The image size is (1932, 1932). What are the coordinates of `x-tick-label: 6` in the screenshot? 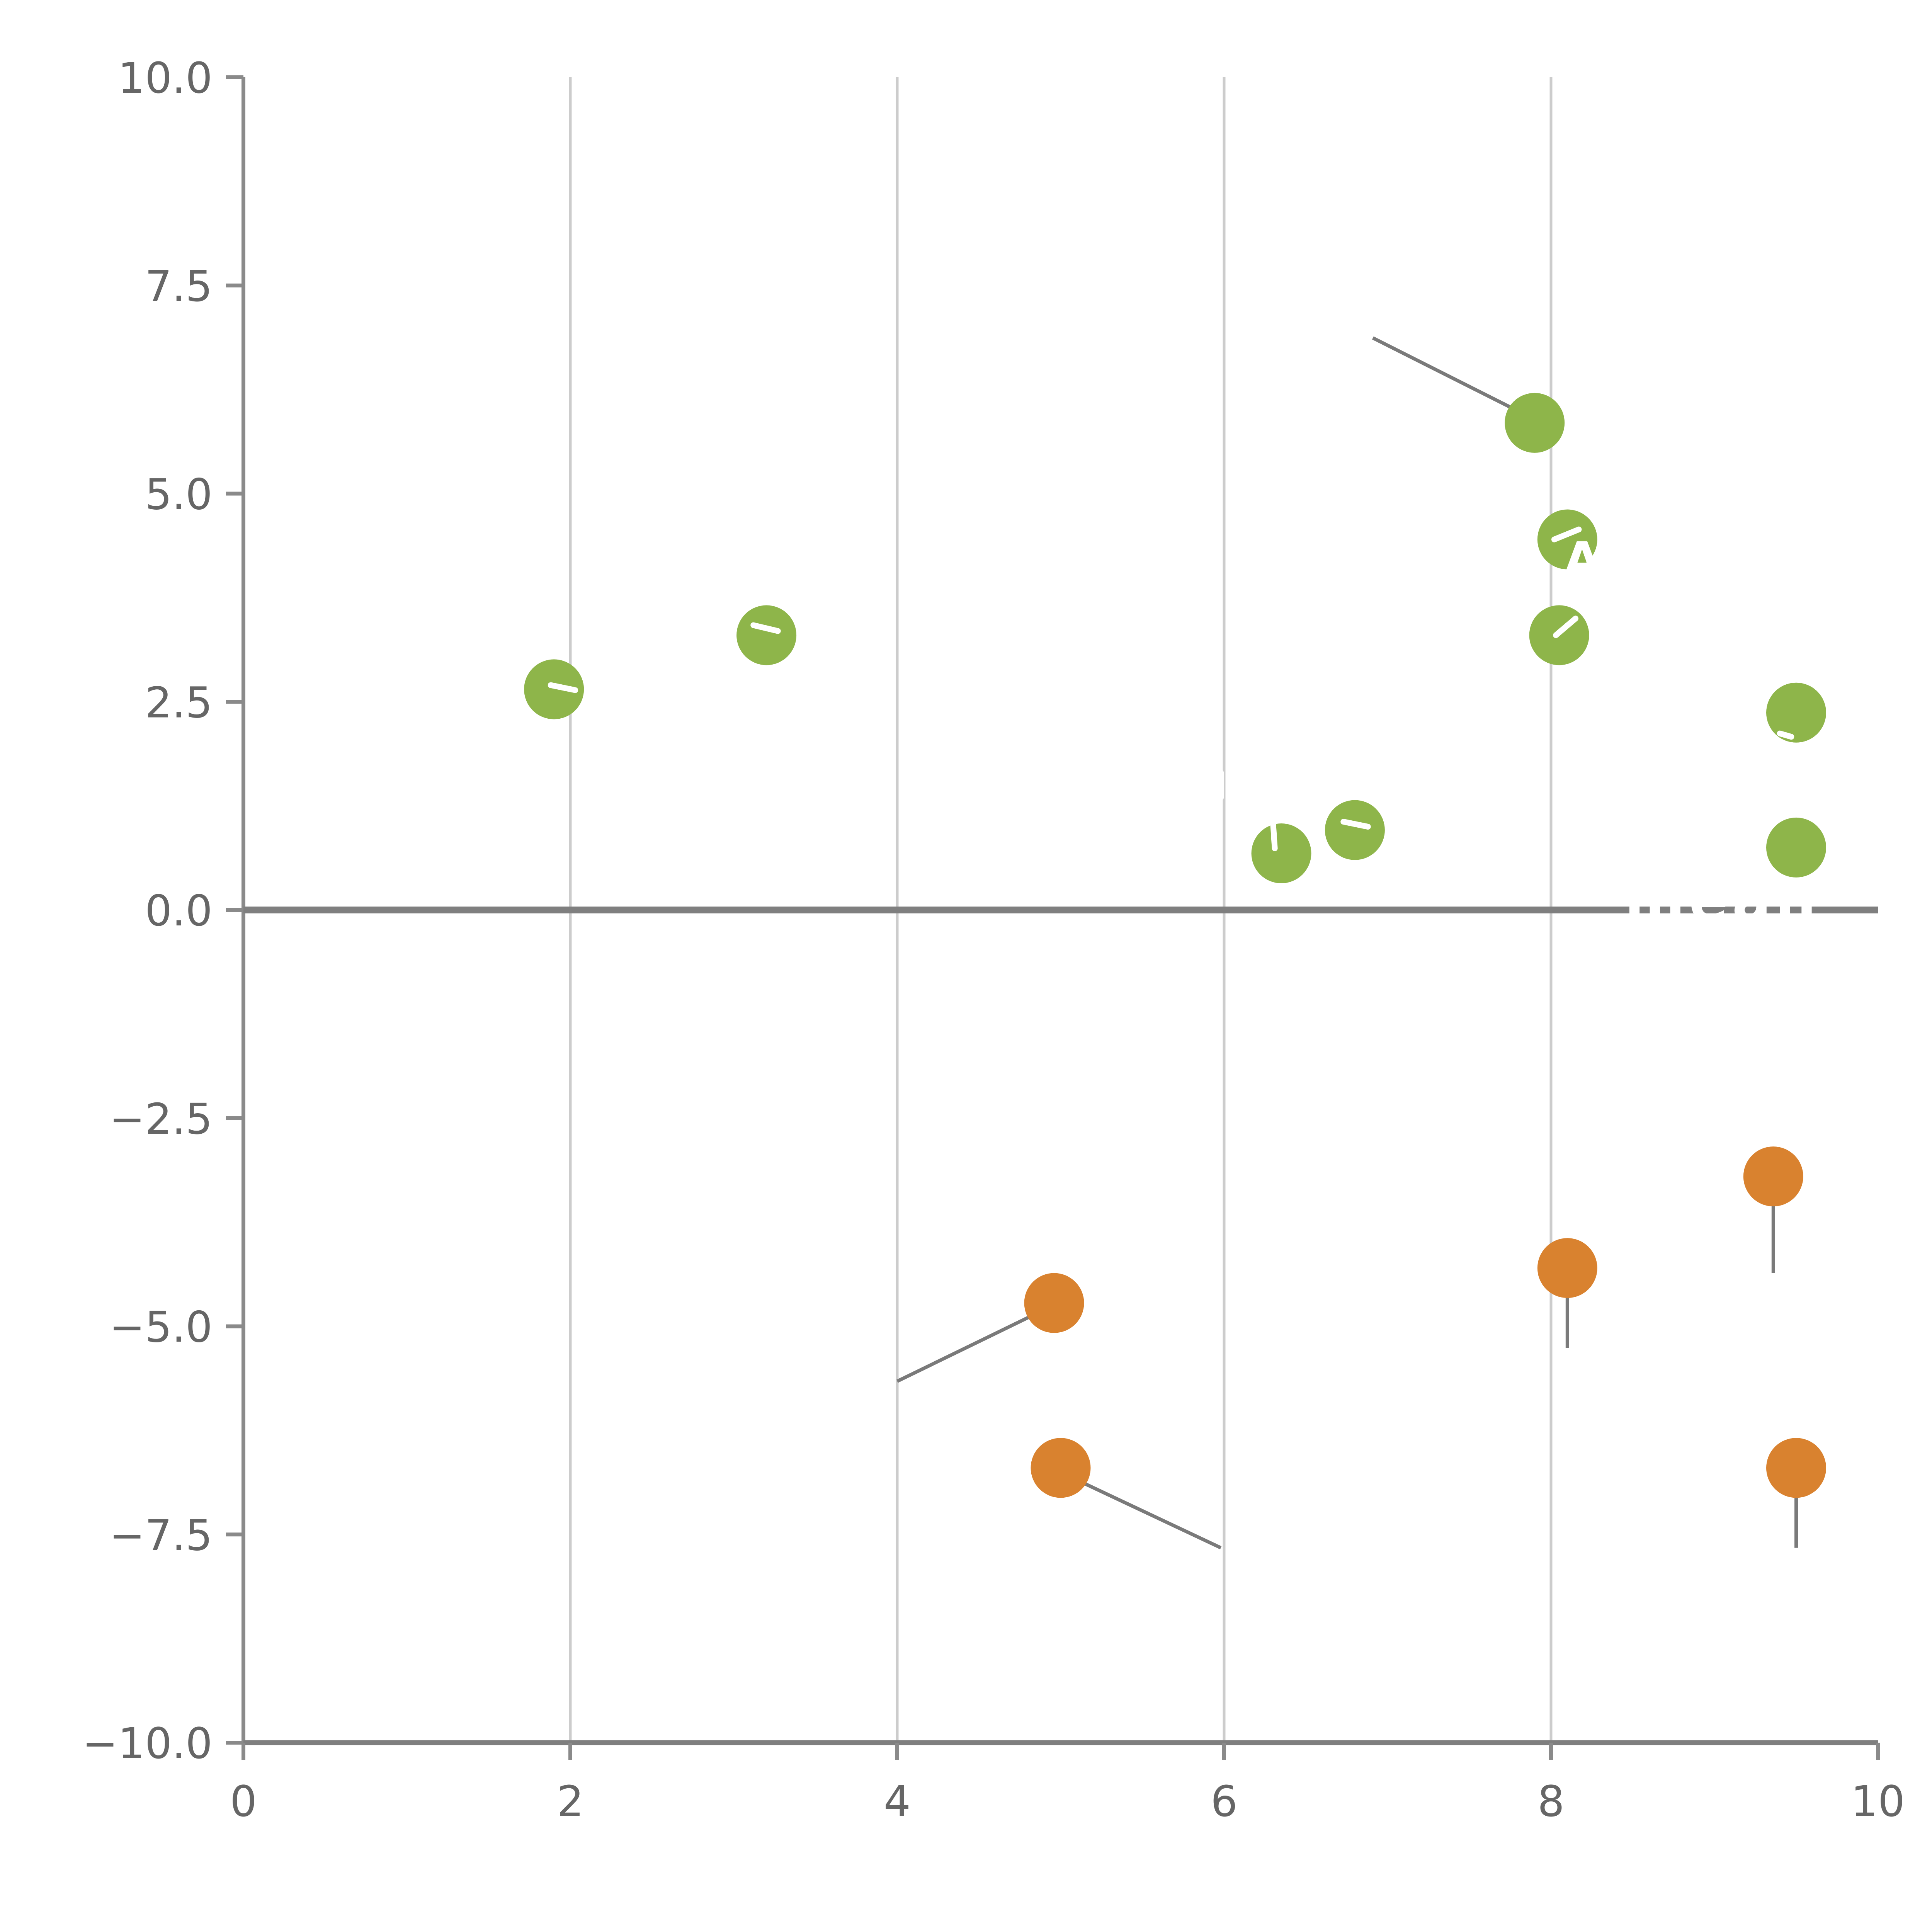 It's located at (1225, 1801).